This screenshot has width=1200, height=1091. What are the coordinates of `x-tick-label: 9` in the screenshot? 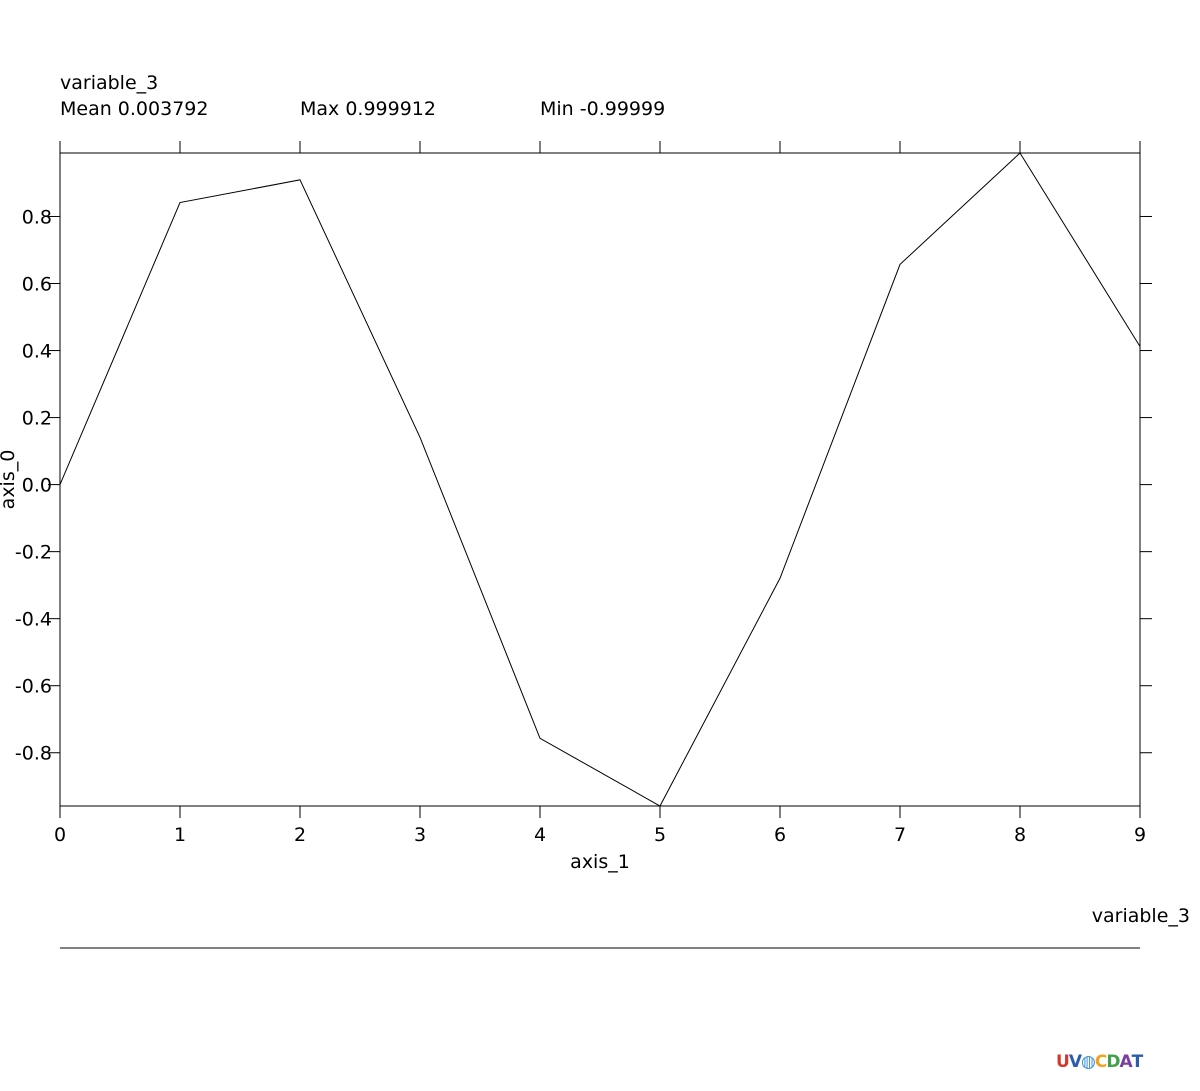 It's located at (1140, 835).